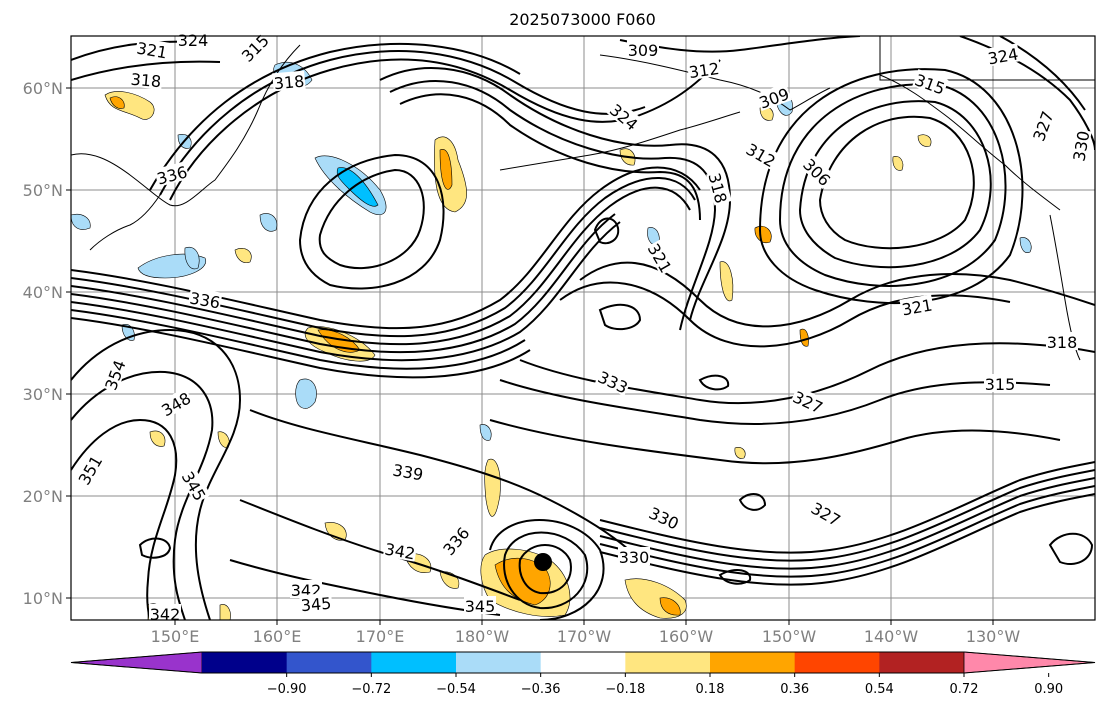 The height and width of the screenshot is (712, 1105). I want to click on lon-tick-label: 140°W, so click(891, 636).